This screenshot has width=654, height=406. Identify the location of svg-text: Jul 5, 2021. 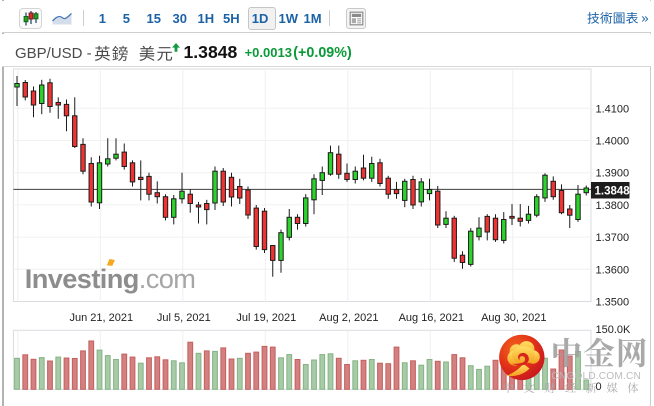
(184, 318).